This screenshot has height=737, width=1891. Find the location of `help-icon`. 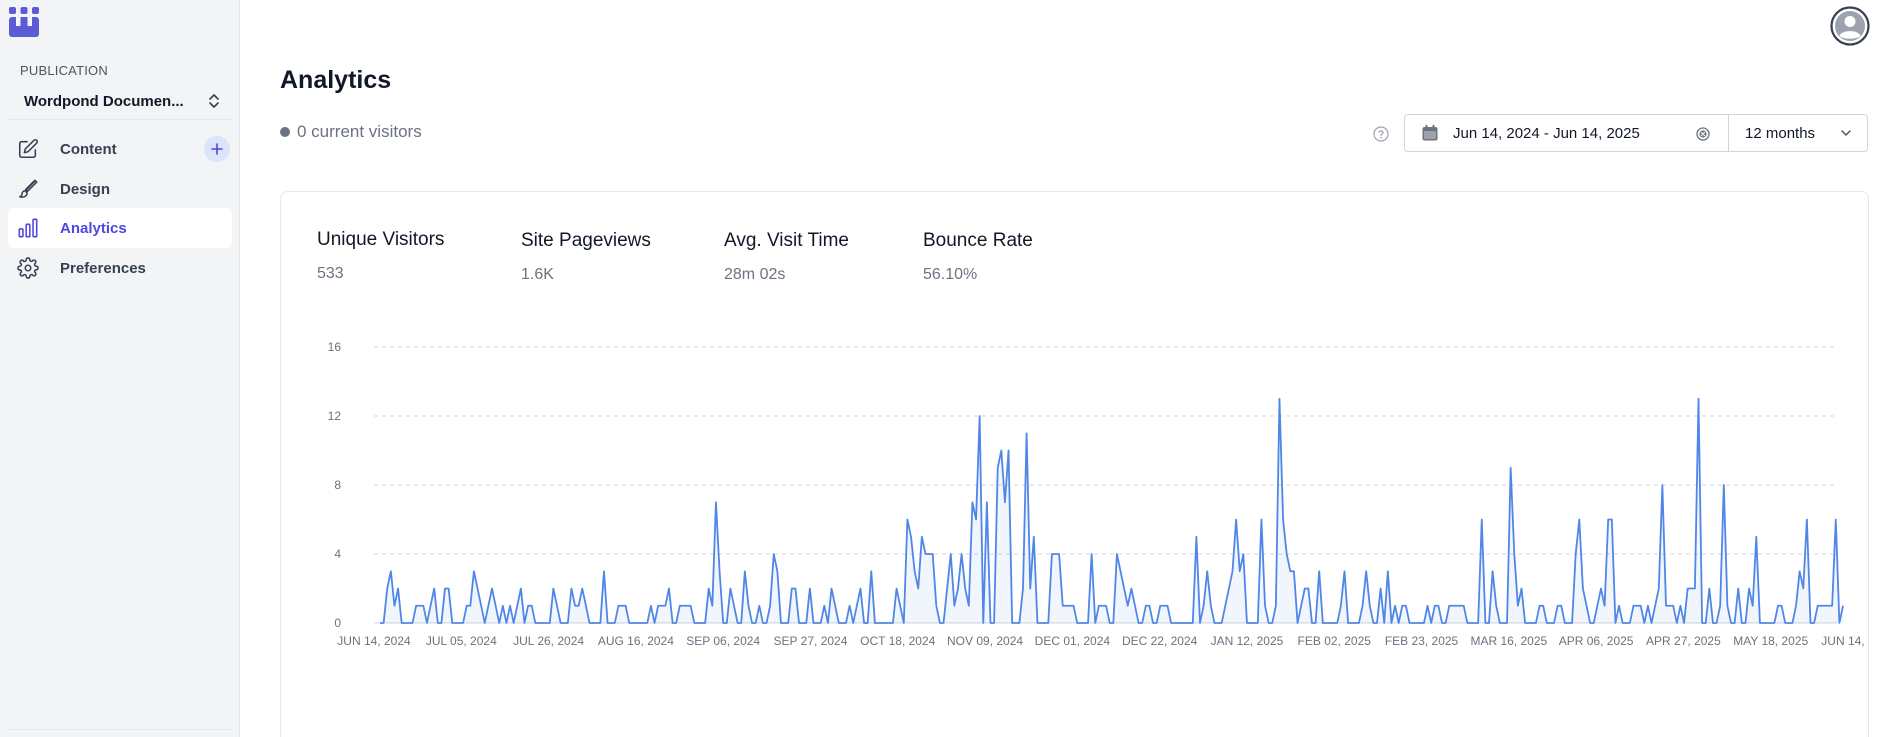

help-icon is located at coordinates (1381, 134).